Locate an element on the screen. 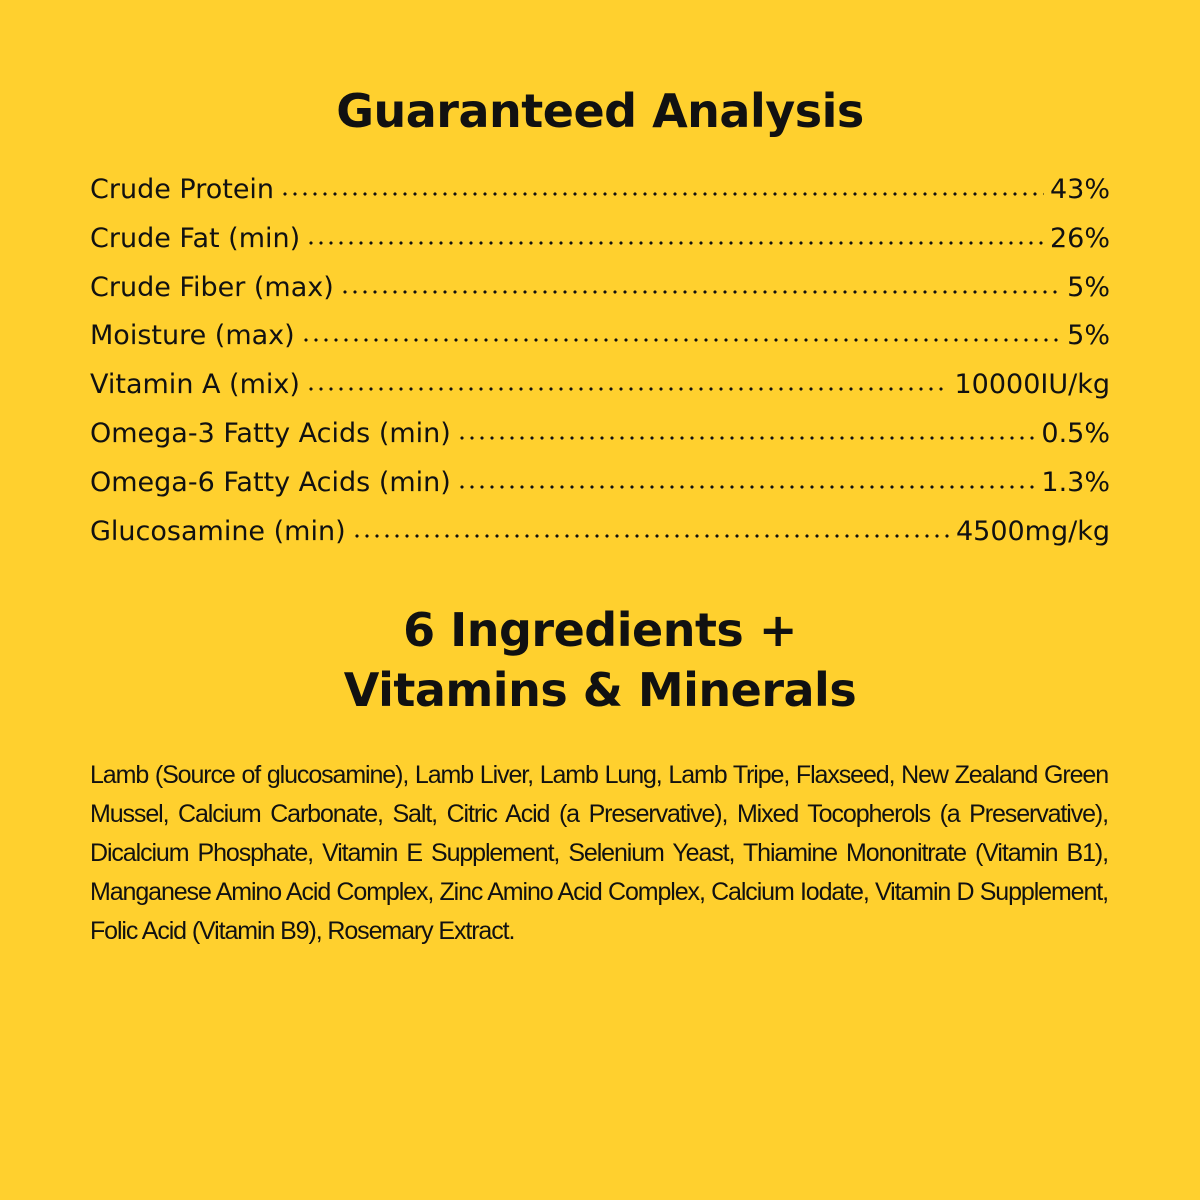  nutrient-value: 0.5% is located at coordinates (1075, 433).